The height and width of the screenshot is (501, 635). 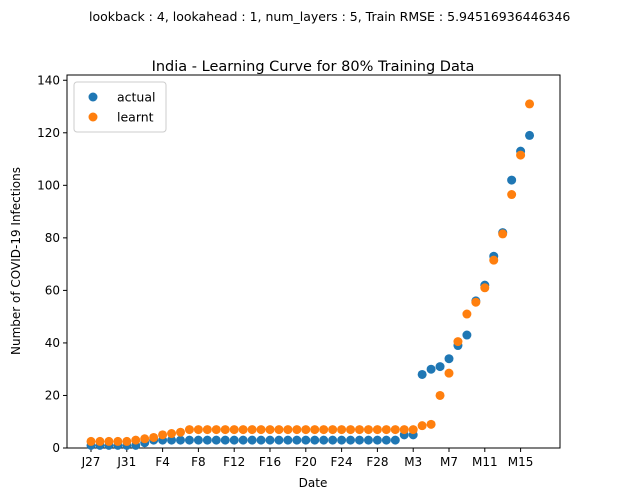 I want to click on legend-box, so click(x=120, y=107).